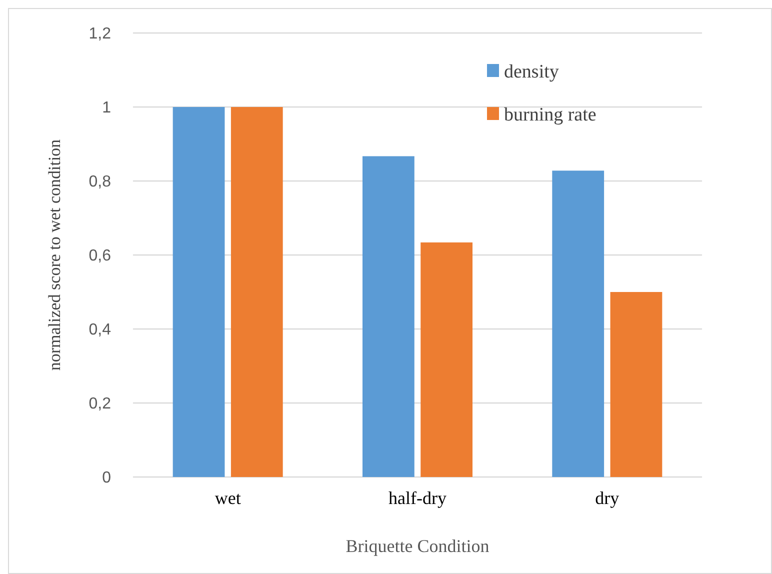 Image resolution: width=772 pixels, height=574 pixels. I want to click on y-tick-label: 0,6, so click(100, 256).